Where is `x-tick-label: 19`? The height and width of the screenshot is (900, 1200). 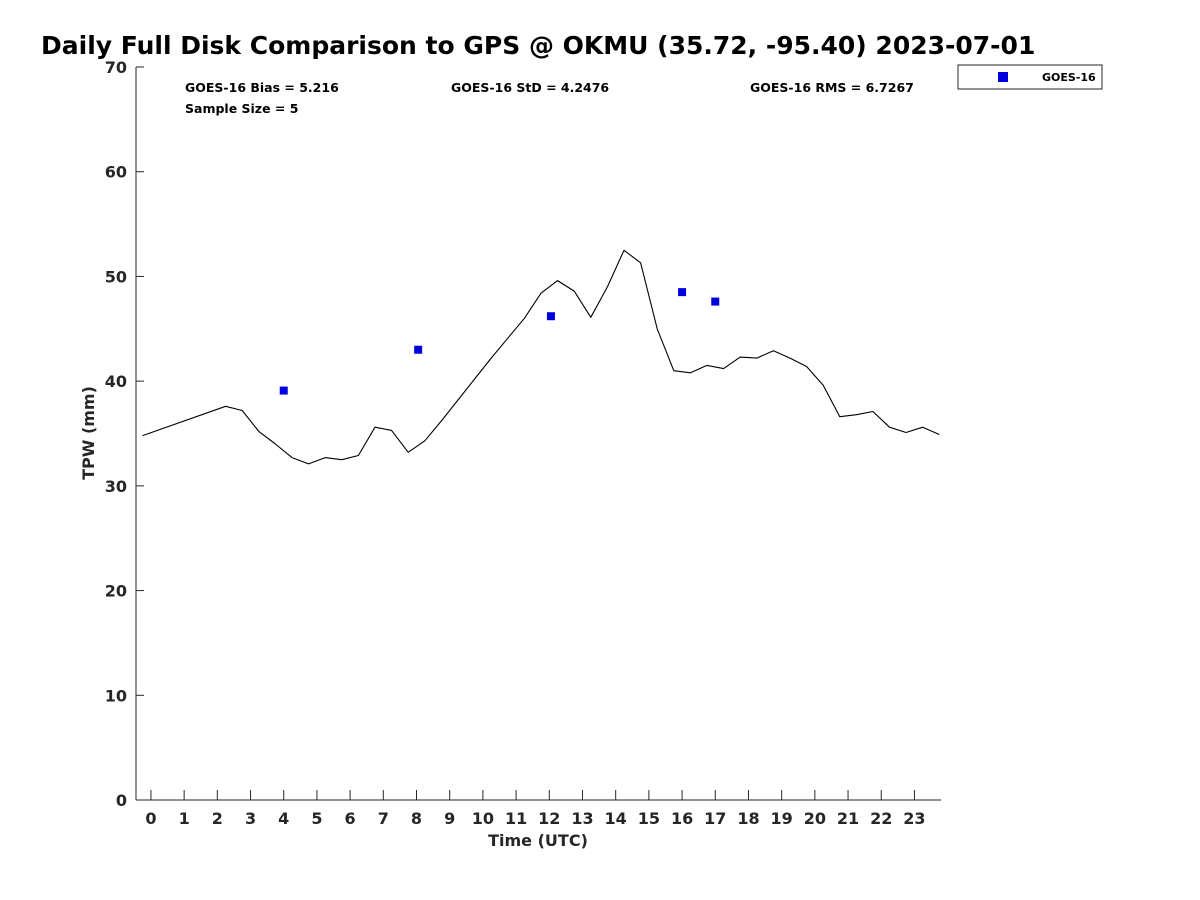 x-tick-label: 19 is located at coordinates (782, 818).